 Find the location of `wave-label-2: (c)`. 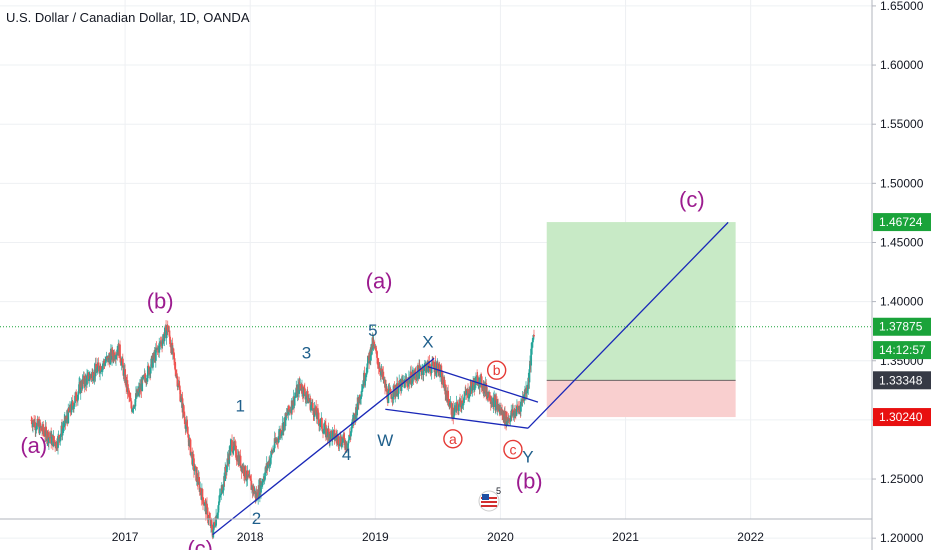

wave-label-2: (c) is located at coordinates (200, 543).